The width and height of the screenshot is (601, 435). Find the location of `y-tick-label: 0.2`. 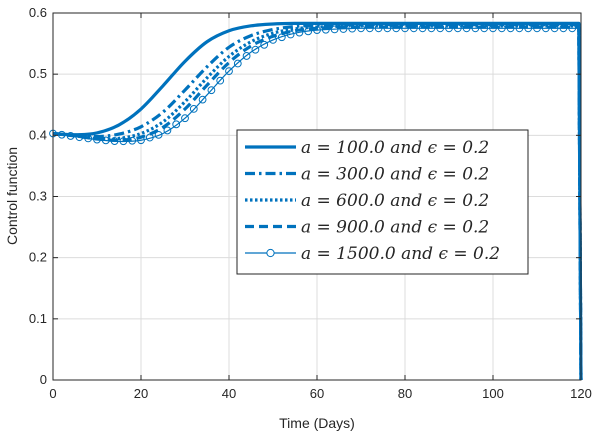

y-tick-label: 0.2 is located at coordinates (38, 257).